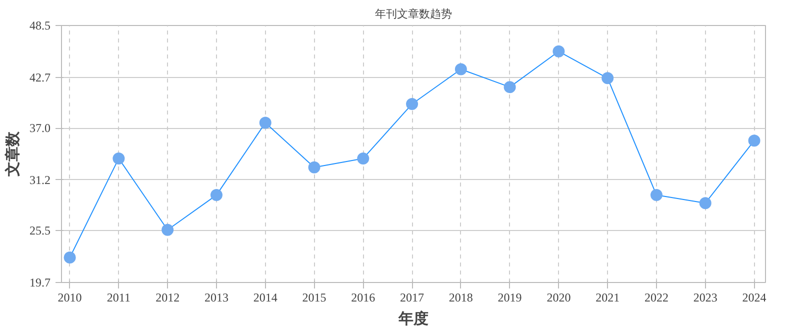  What do you see at coordinates (40, 25) in the screenshot?
I see `y-tick-label: 48.5` at bounding box center [40, 25].